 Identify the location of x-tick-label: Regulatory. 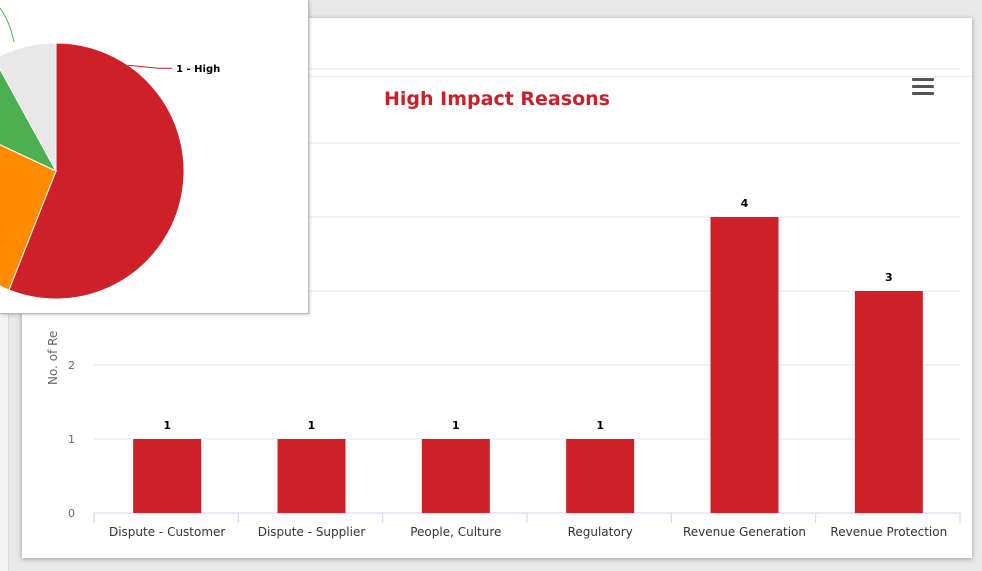
(600, 532).